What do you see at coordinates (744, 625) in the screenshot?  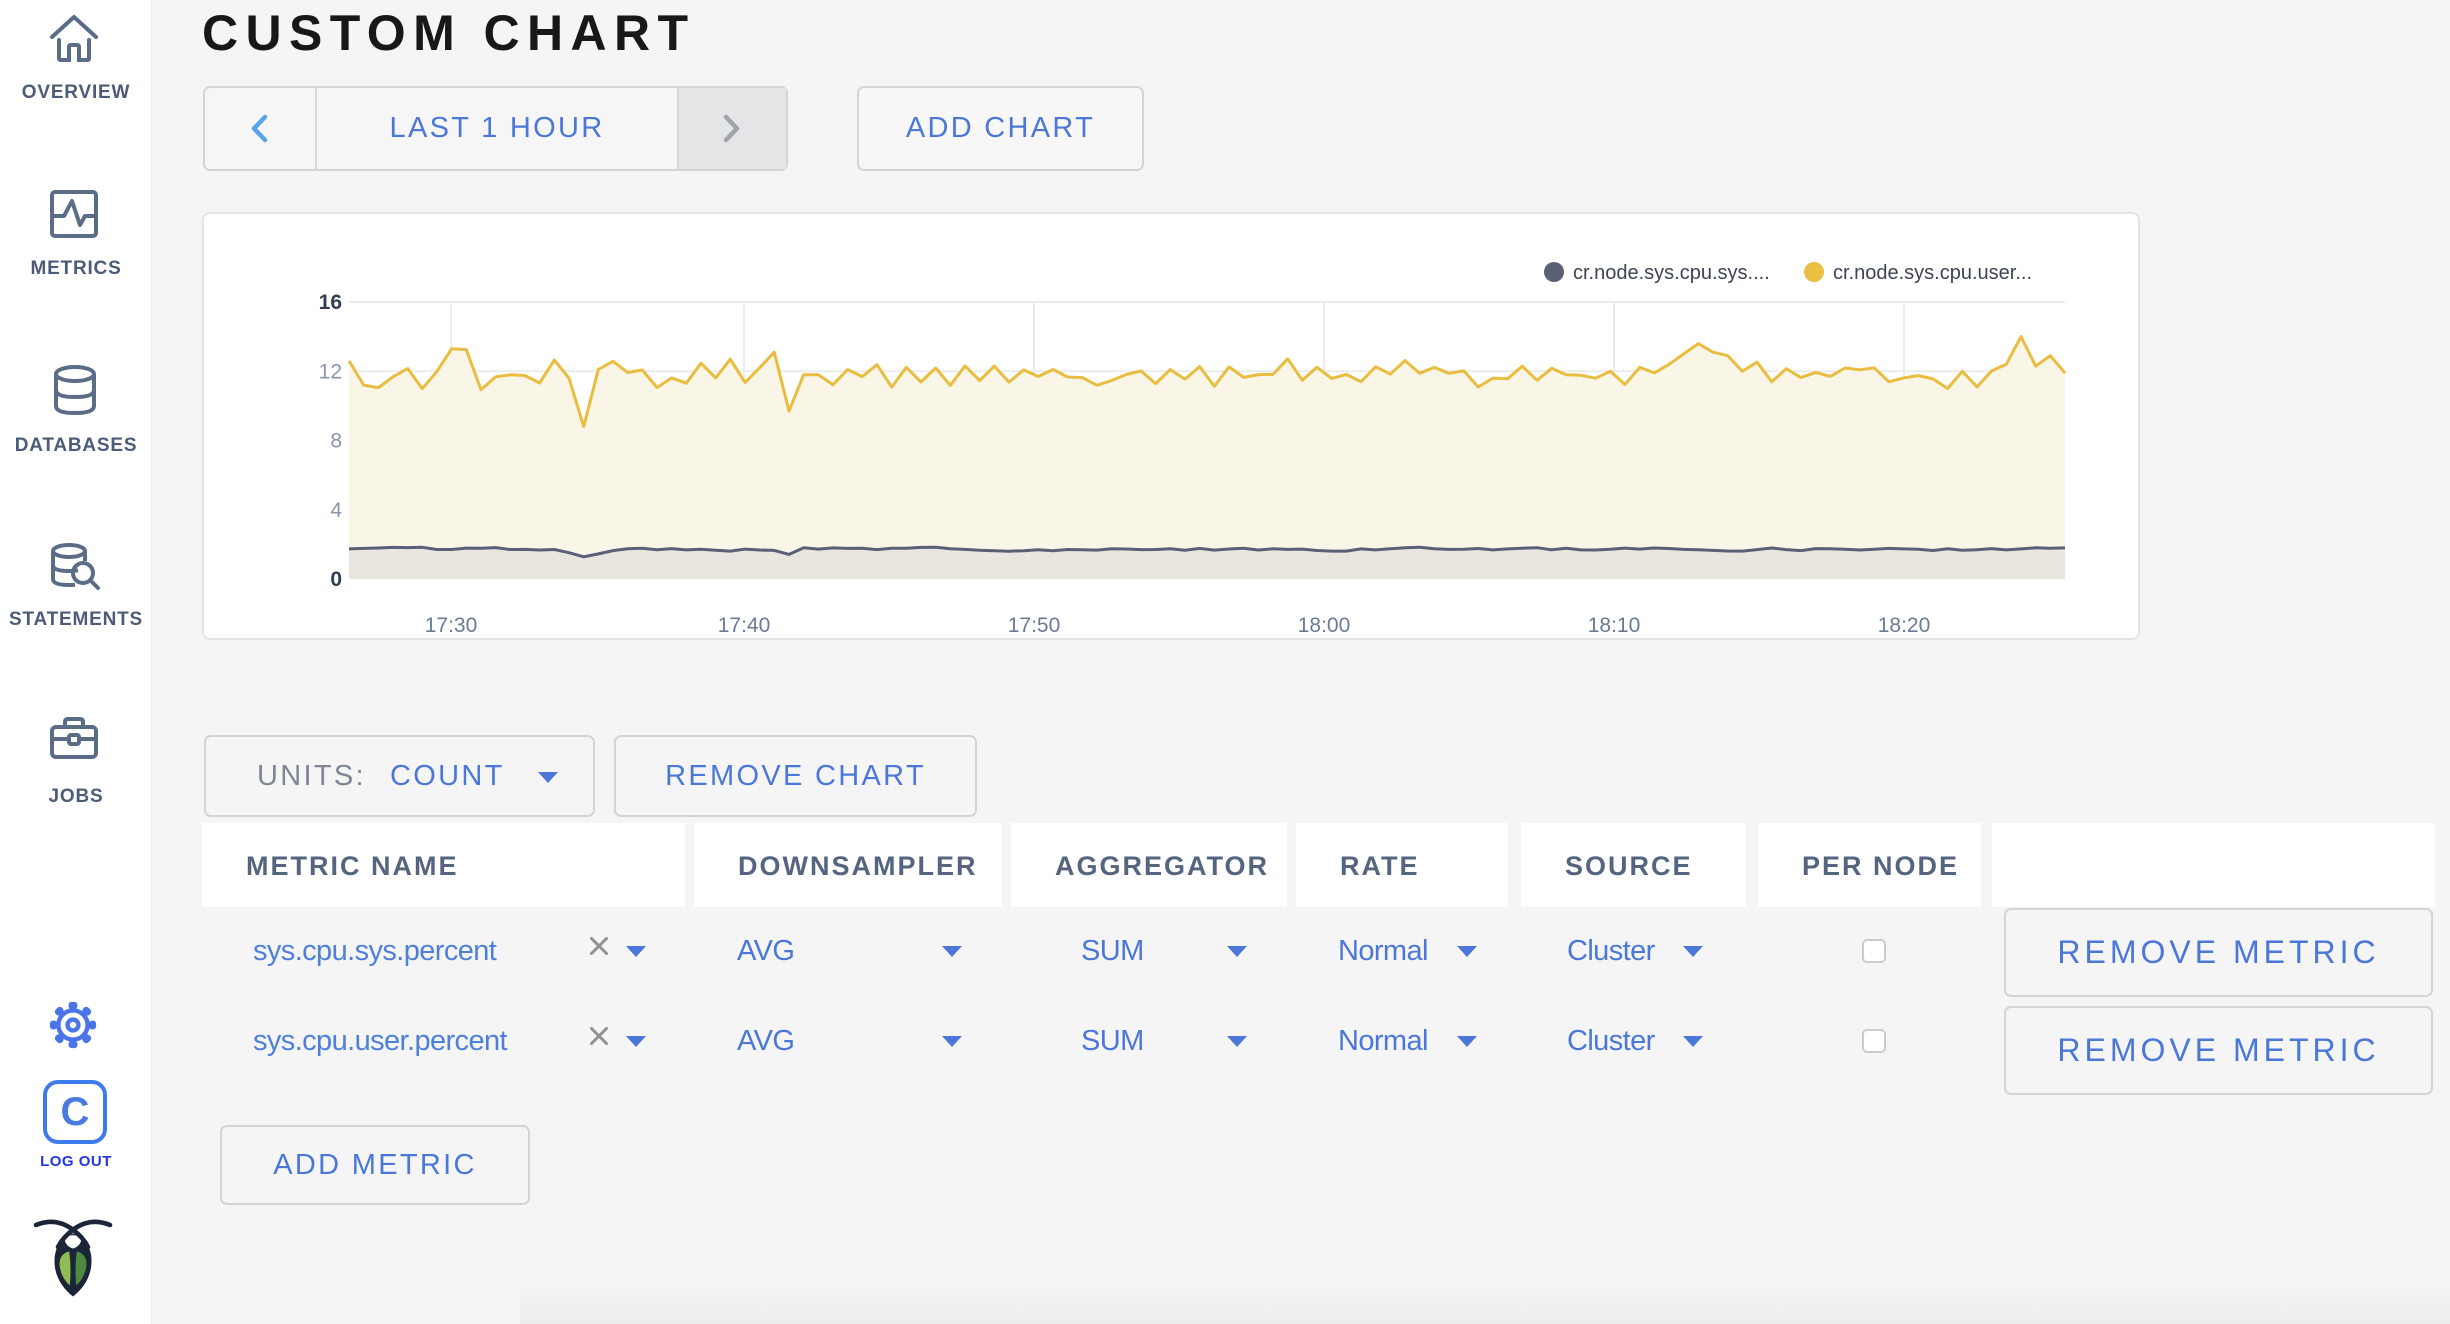 I see `svg-text: 17:40` at bounding box center [744, 625].